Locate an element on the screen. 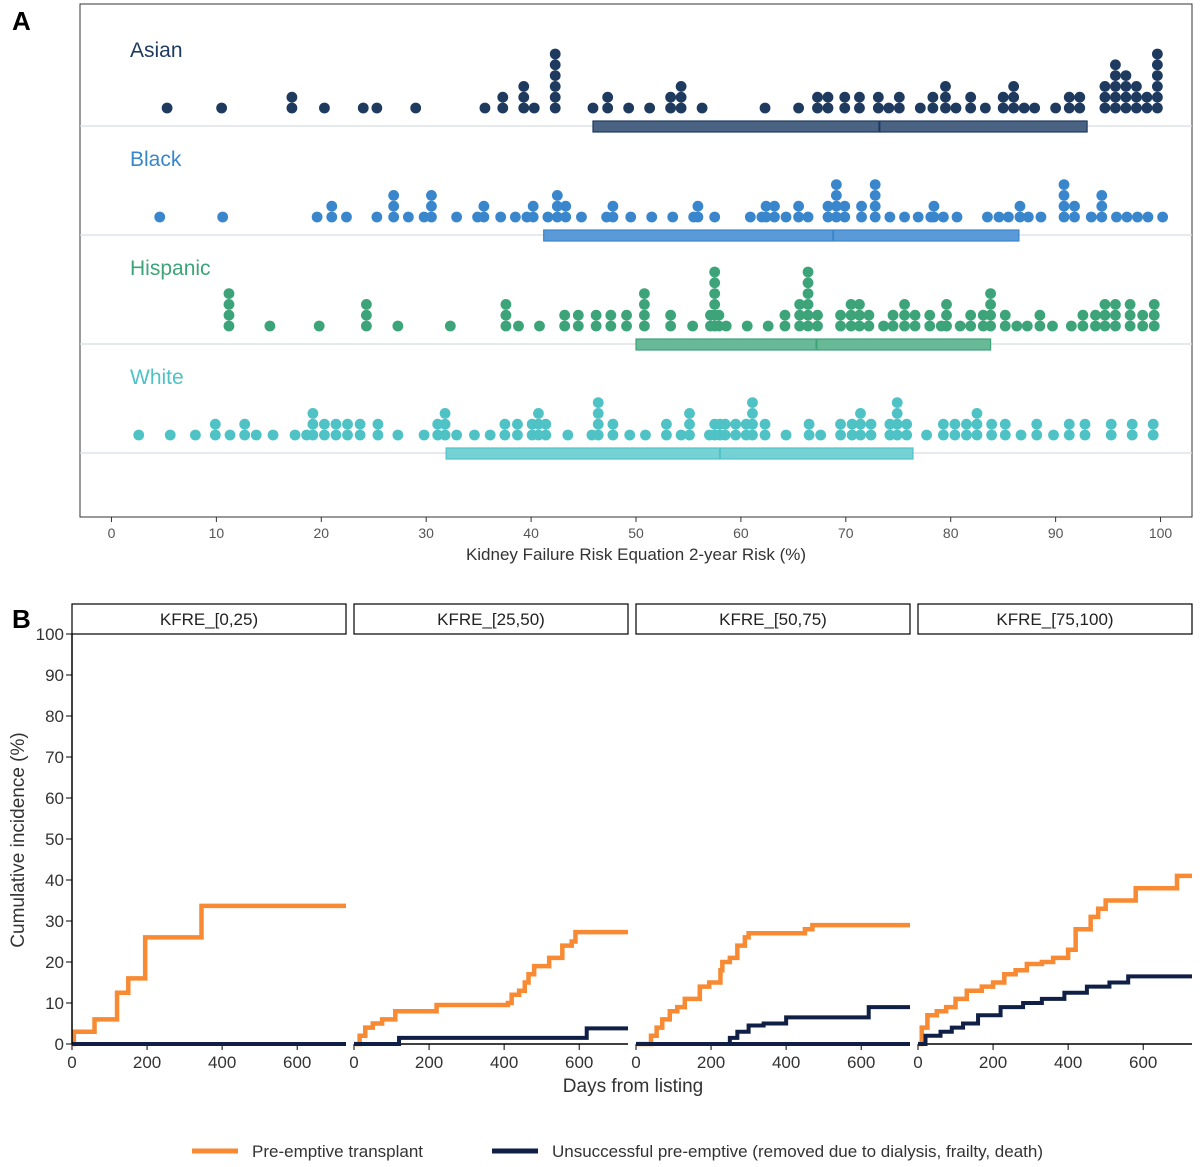 Image resolution: width=1200 pixels, height=1167 pixels. panel-label-a: A is located at coordinates (21, 21).